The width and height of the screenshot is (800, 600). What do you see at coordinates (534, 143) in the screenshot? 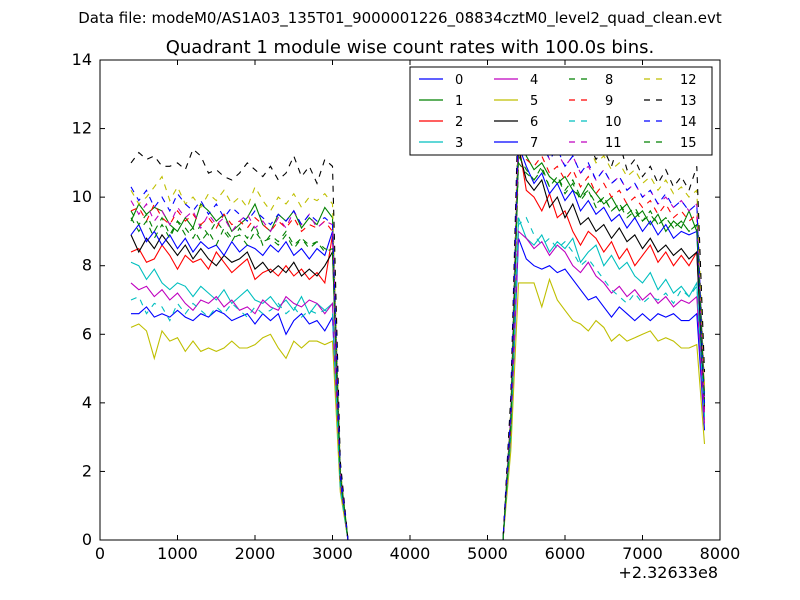
I see `legend-label-7: 7` at bounding box center [534, 143].